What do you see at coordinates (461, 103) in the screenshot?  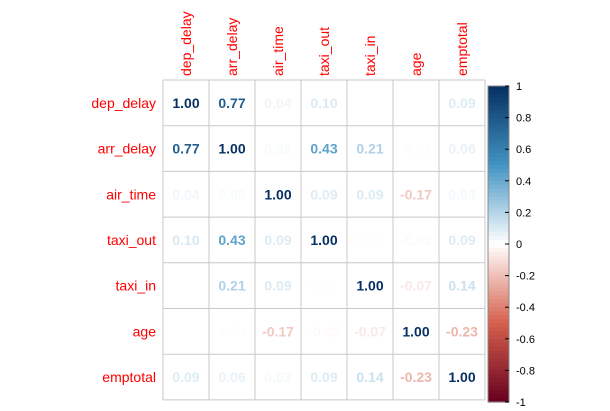 I see `cell-value-dep_delay-emptotal: 0.09` at bounding box center [461, 103].